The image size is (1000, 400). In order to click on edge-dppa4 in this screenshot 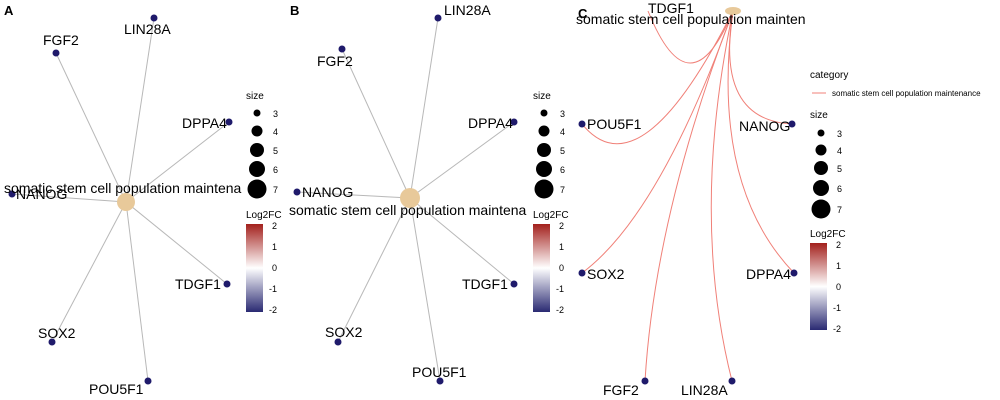, I will do `click(761, 142)`.